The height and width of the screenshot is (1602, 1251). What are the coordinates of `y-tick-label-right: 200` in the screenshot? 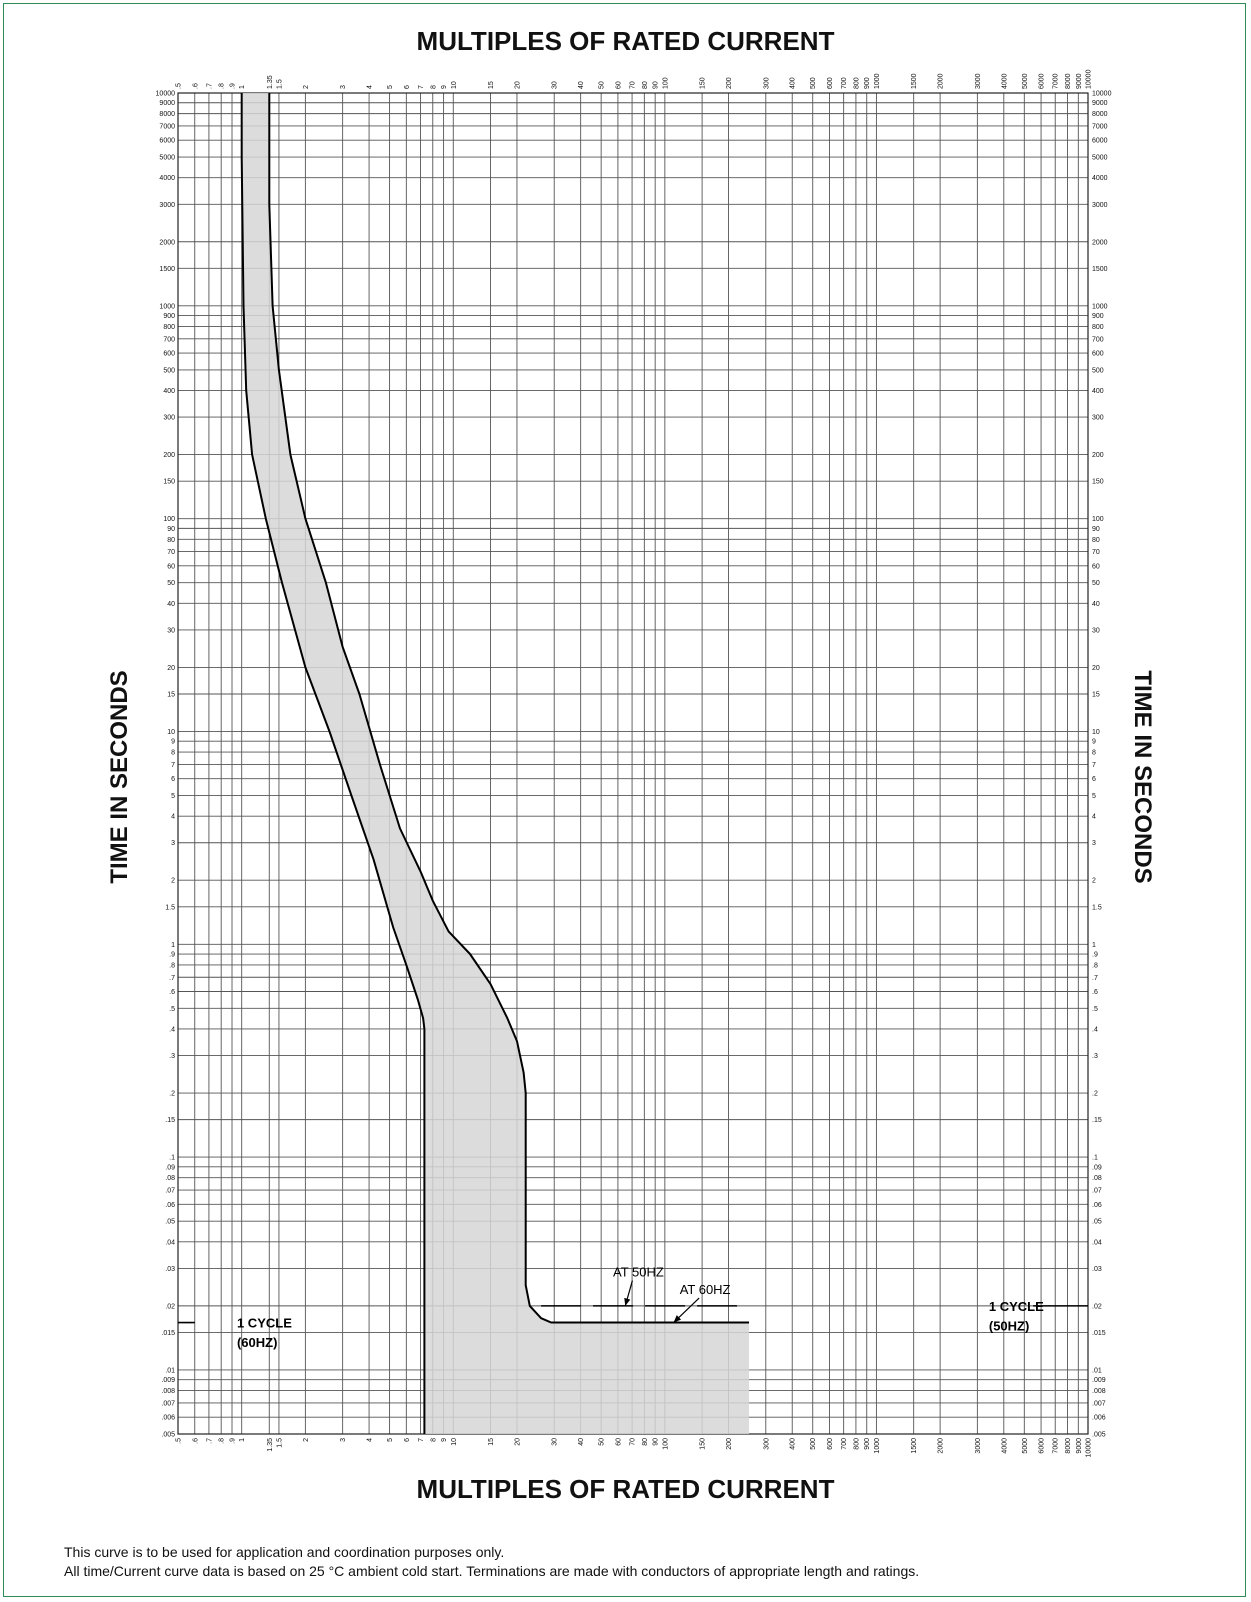 It's located at (1098, 455).